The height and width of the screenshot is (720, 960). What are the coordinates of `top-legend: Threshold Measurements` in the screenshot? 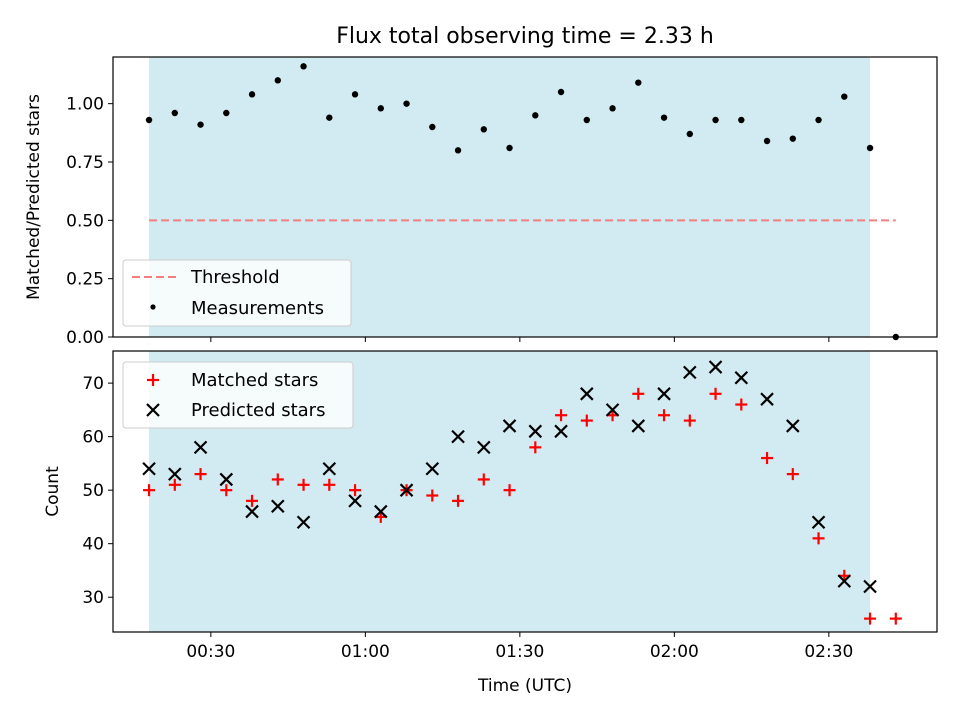 It's located at (237, 293).